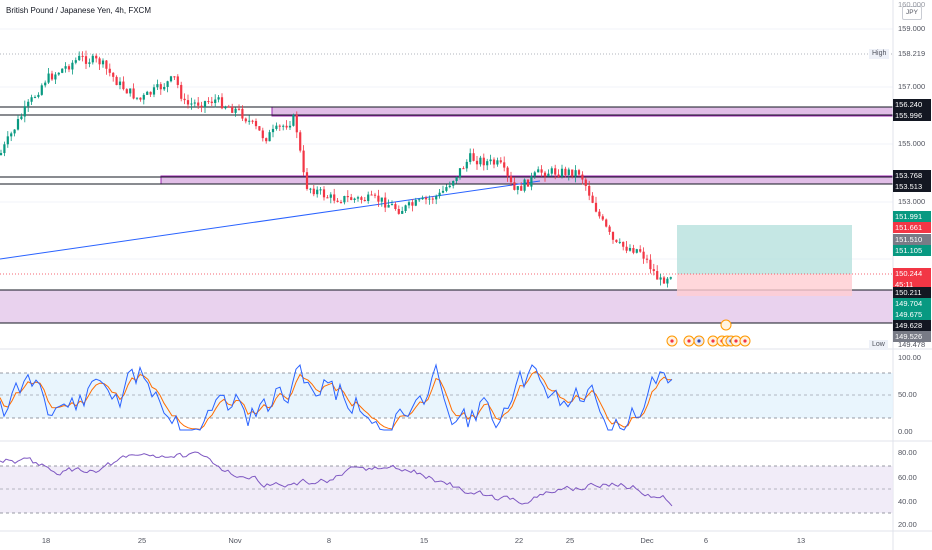 The image size is (932, 550). I want to click on rsi-tick: 60.00, so click(907, 477).